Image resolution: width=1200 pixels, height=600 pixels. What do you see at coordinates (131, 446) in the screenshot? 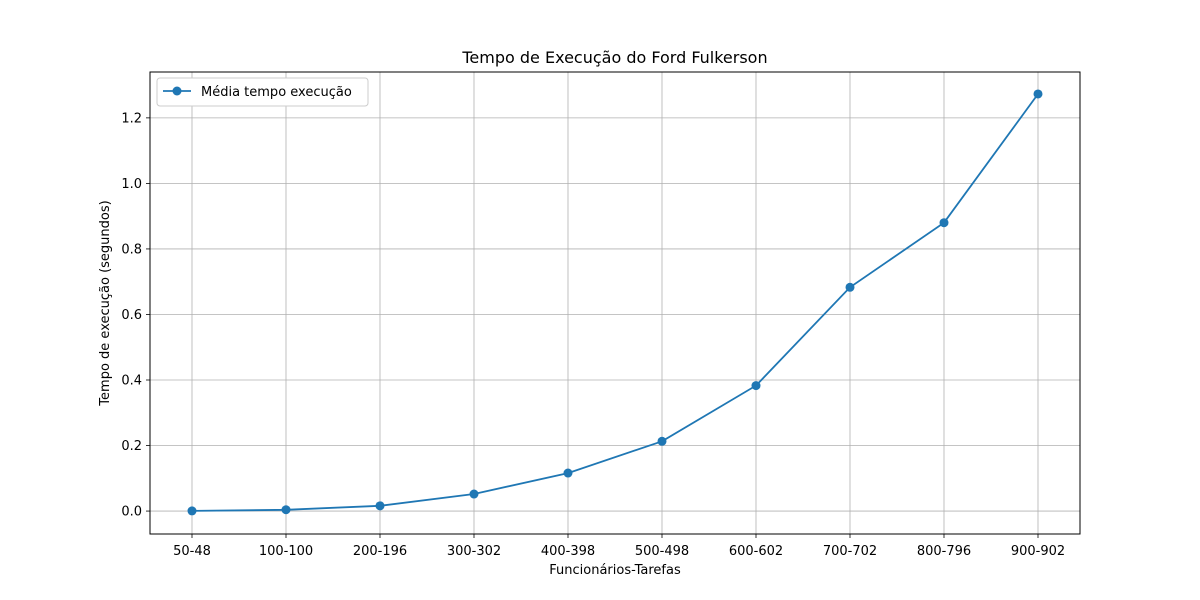
I see `y-tick-label: 0.2` at bounding box center [131, 446].